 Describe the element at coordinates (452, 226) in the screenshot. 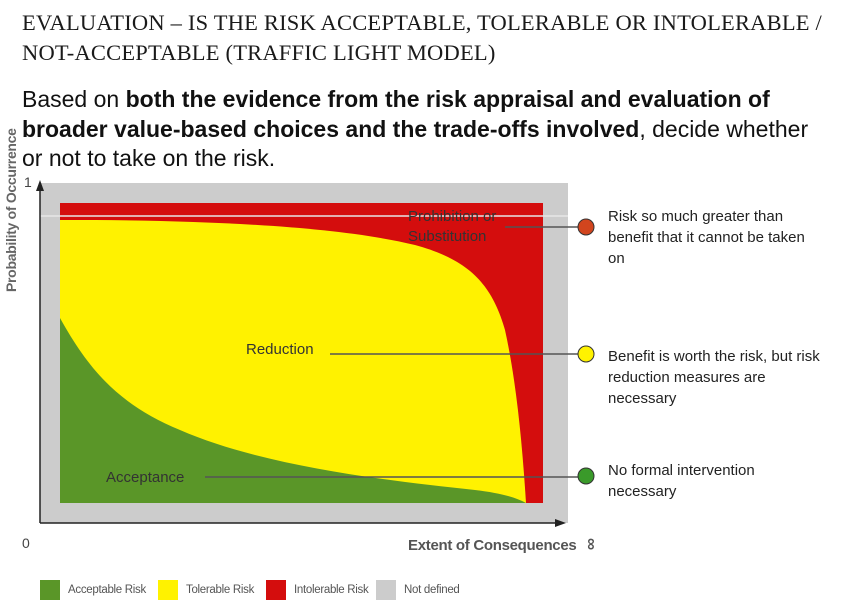

I see `prohibition-label: Prohibition or Substitution` at that location.